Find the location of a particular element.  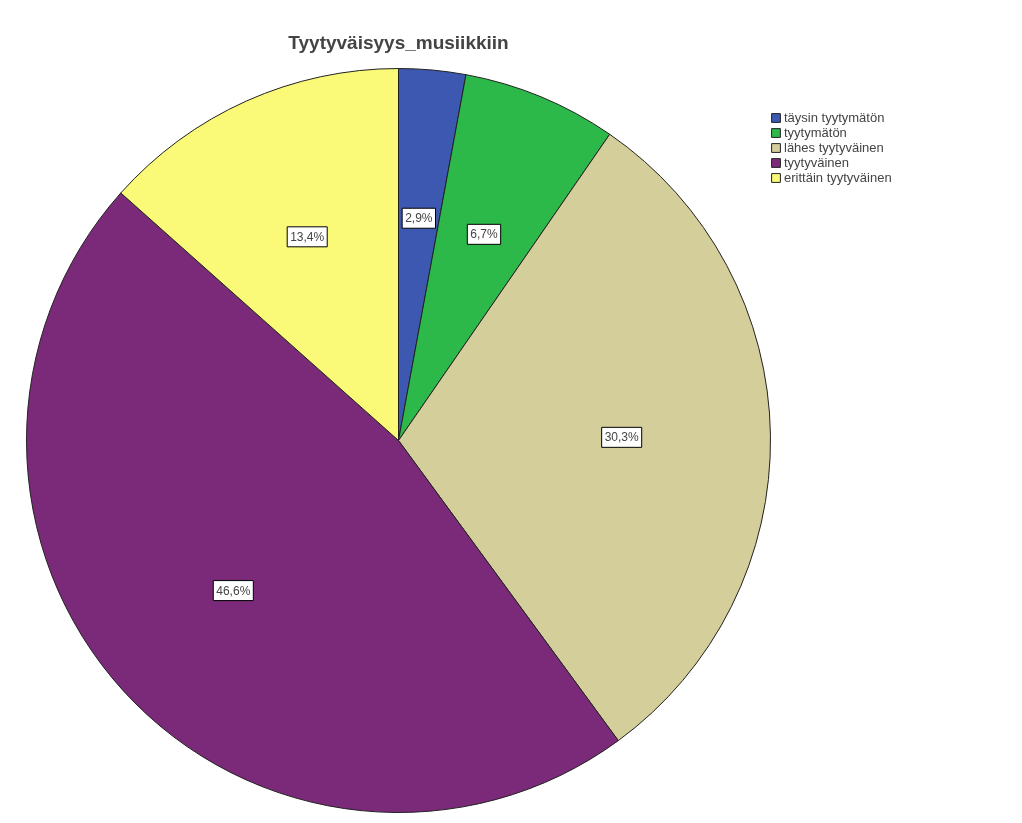

data-label: 13,4% is located at coordinates (307, 236).